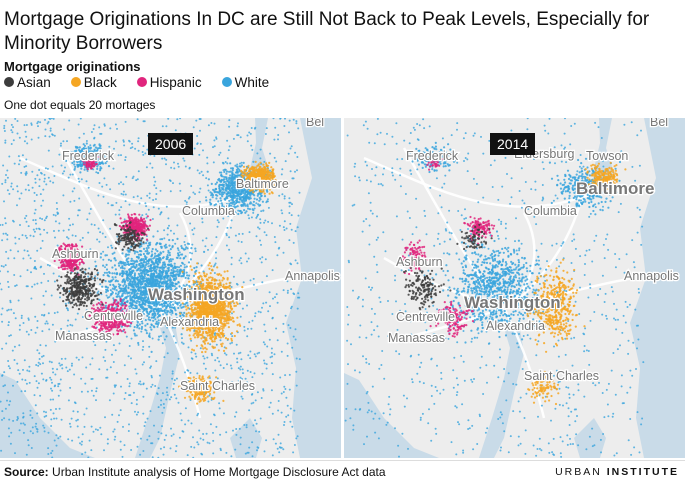  I want to click on legend-item-asian: Asian, so click(27, 82).